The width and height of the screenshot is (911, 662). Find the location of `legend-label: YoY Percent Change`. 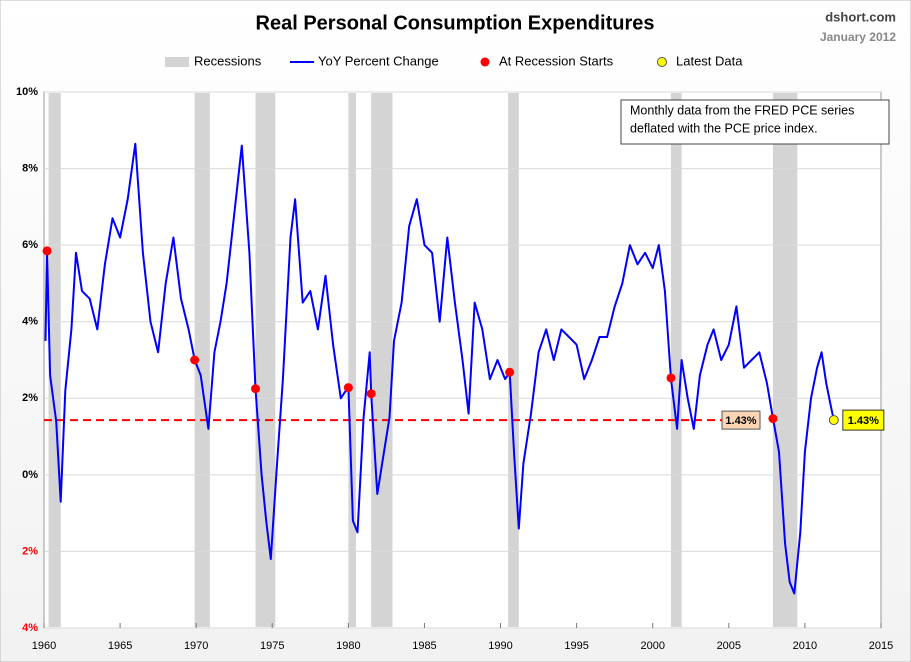

legend-label: YoY Percent Change is located at coordinates (378, 60).